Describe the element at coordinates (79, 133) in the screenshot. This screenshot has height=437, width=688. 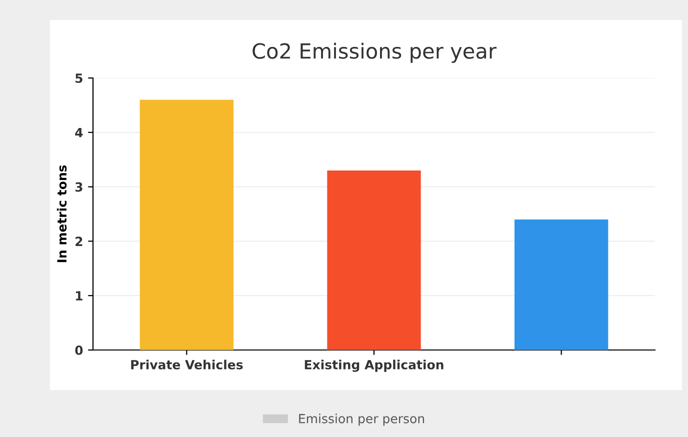
I see `y-tick-label: 4` at that location.